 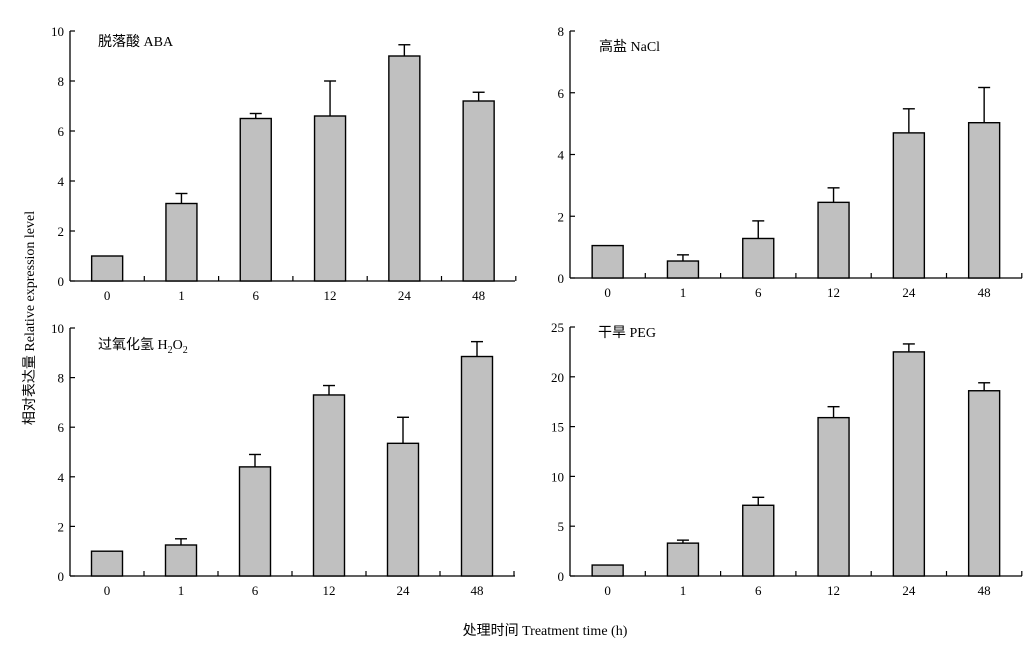 I want to click on panel-title: 干旱 PEG, so click(x=627, y=333).